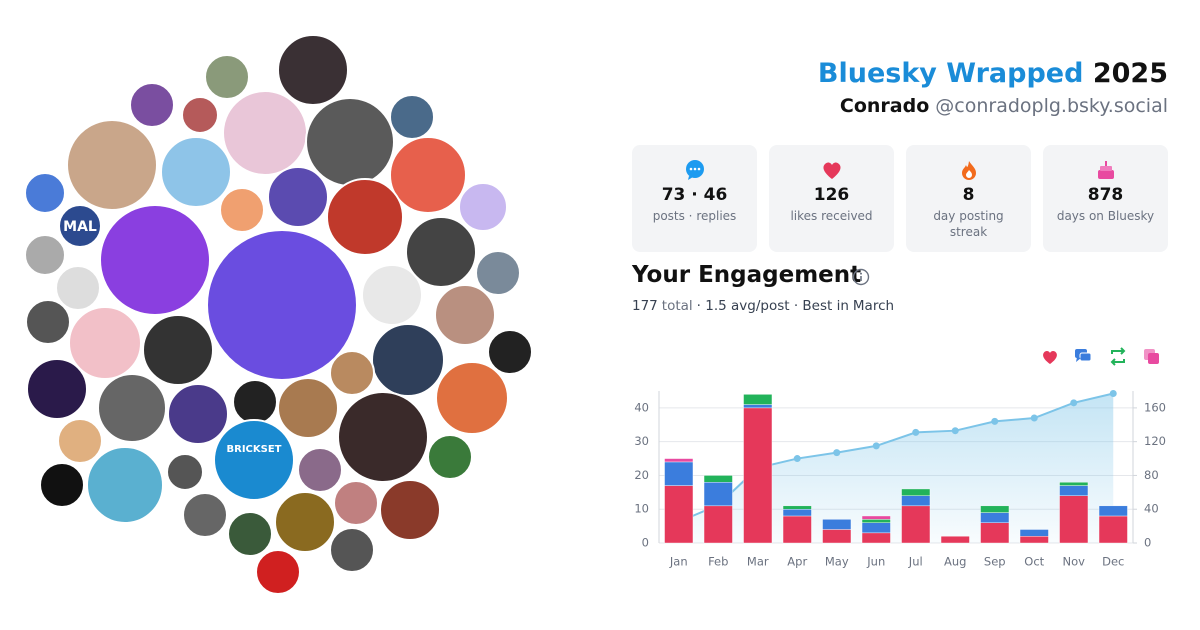 The width and height of the screenshot is (1200, 630). Describe the element at coordinates (641, 509) in the screenshot. I see `y-tick-label: 10` at that location.